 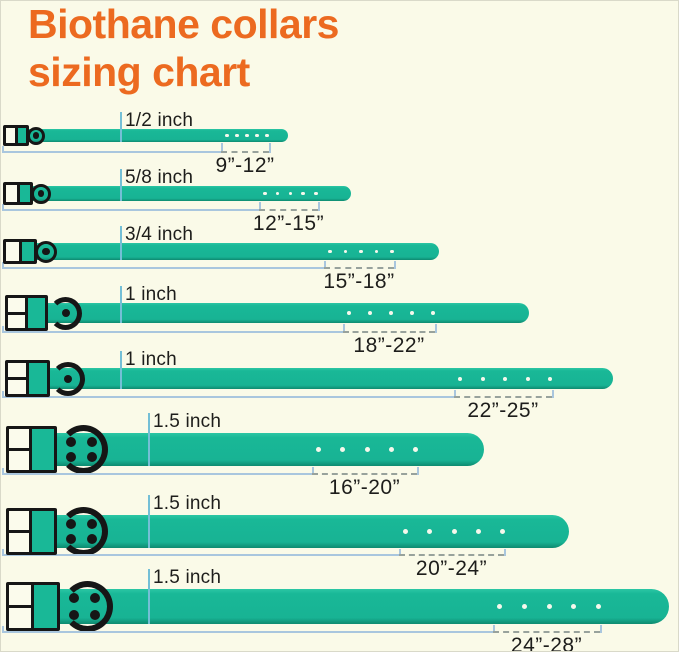 I want to click on collar-width-label: 5/8 inch, so click(x=159, y=177).